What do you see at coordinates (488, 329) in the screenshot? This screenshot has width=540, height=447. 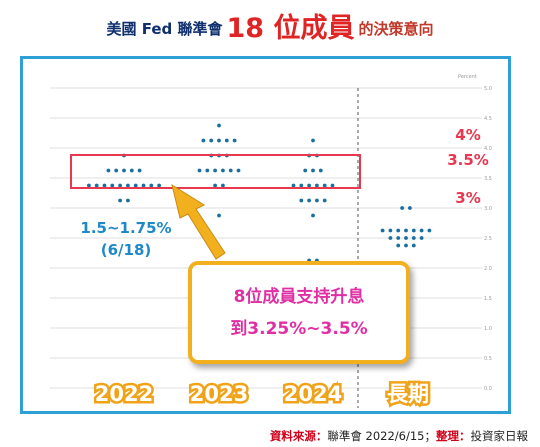 I see `y-tick-label: 1.0` at bounding box center [488, 329].